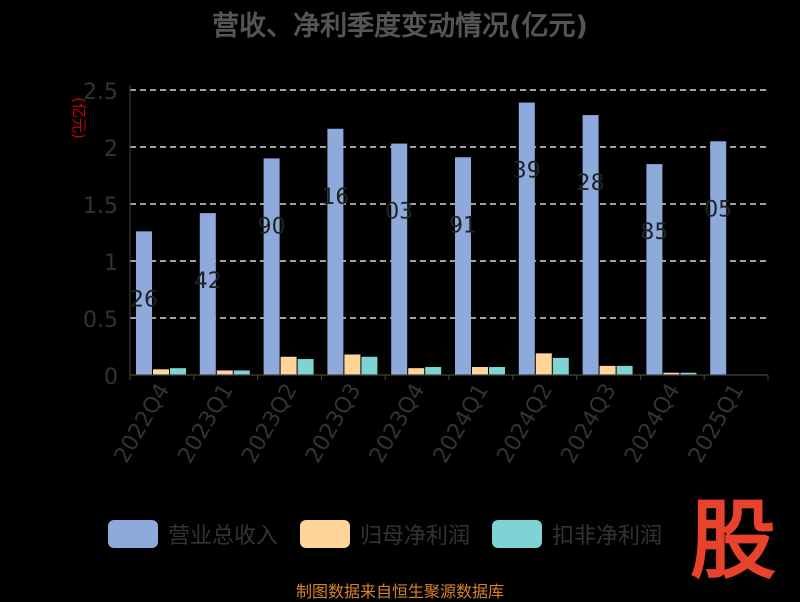  What do you see at coordinates (305, 367) in the screenshot?
I see `bar-2-2023q2` at bounding box center [305, 367].